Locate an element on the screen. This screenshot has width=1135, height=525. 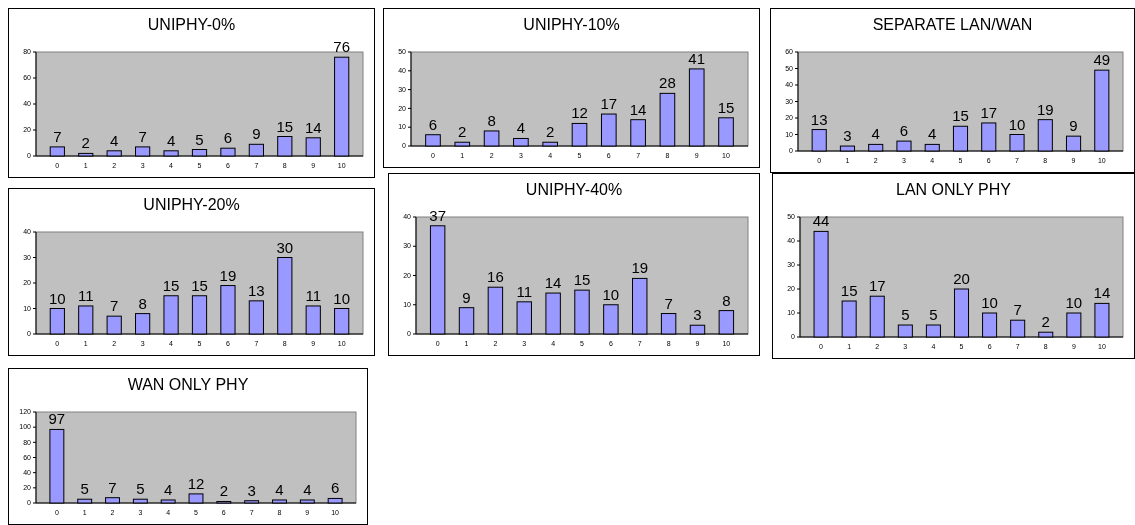
chart-title: UNIPHY-10% is located at coordinates (571, 24).